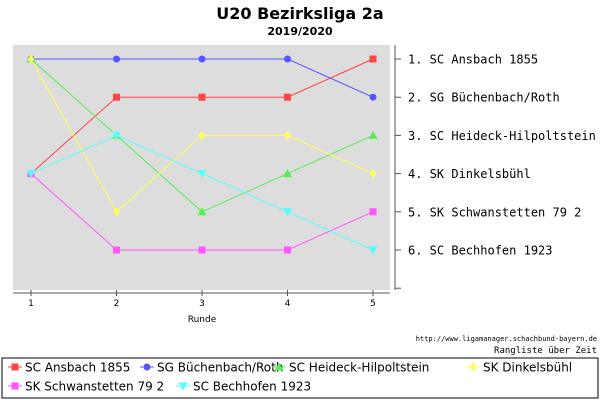 The height and width of the screenshot is (400, 600). What do you see at coordinates (359, 368) in the screenshot?
I see `legend-label-3: SC Heideck-Hilpoltstein` at bounding box center [359, 368].